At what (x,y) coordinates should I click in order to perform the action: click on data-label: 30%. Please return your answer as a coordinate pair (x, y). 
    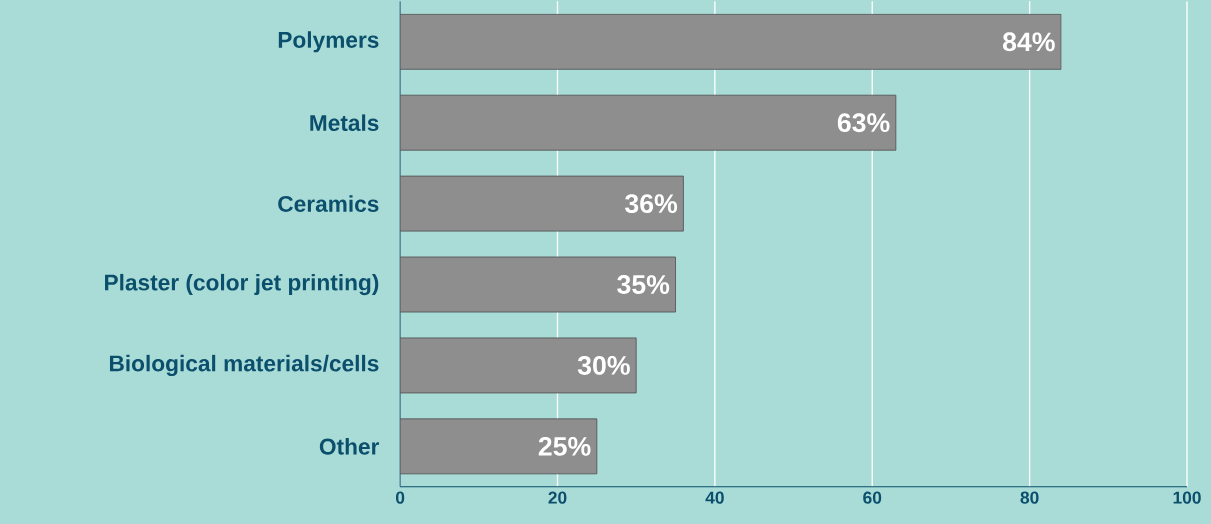
    Looking at the image, I should click on (603, 365).